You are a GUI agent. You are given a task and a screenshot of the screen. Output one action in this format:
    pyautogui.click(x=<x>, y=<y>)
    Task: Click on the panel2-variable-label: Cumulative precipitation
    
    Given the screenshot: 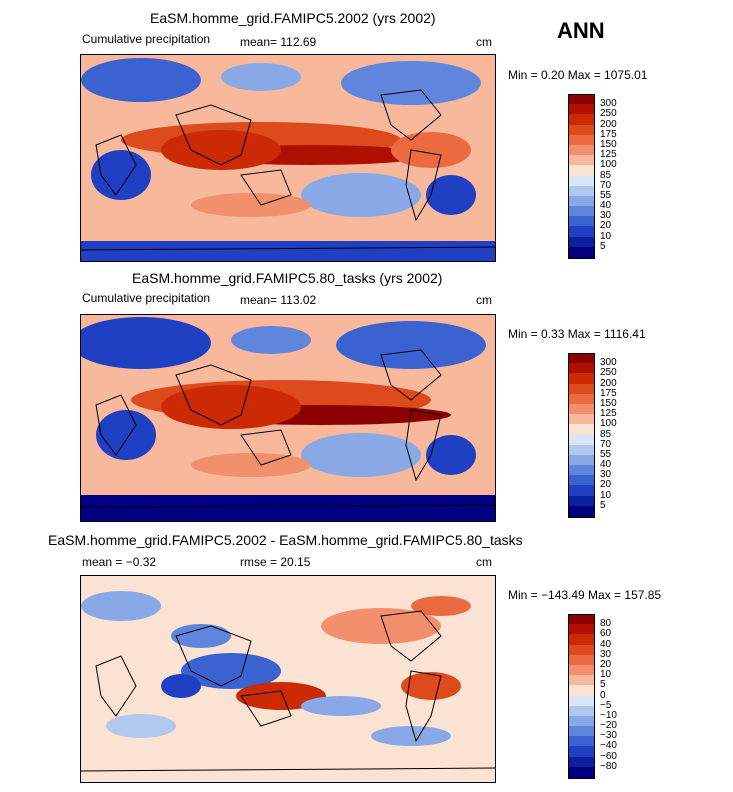 What is the action you would take?
    pyautogui.click(x=146, y=298)
    